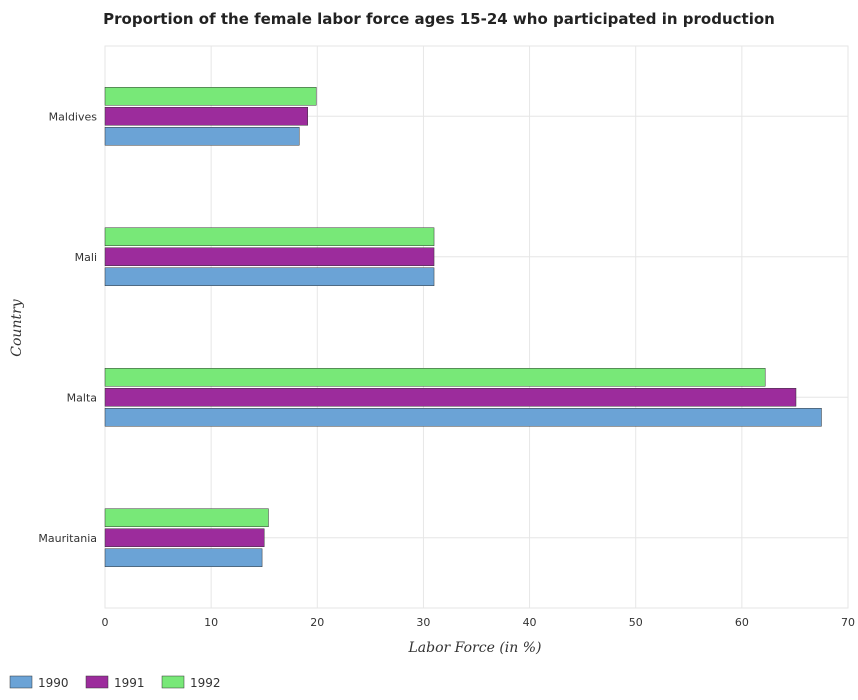 The height and width of the screenshot is (700, 858). What do you see at coordinates (317, 622) in the screenshot?
I see `x-tick-label: 20` at bounding box center [317, 622].